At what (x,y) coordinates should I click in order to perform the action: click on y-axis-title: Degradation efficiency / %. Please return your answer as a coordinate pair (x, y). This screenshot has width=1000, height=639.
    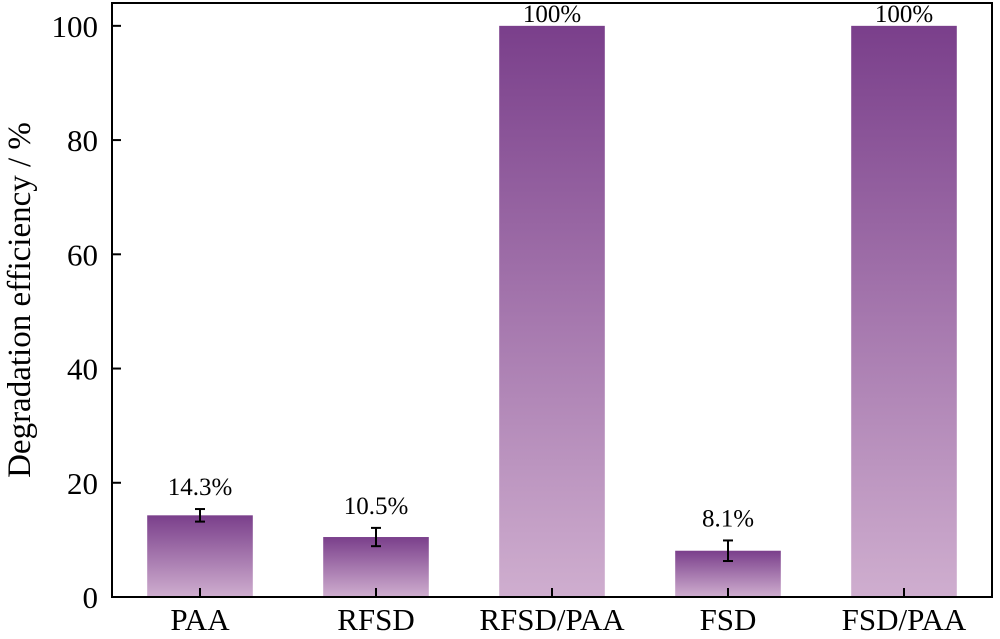
    Looking at the image, I should click on (20, 300).